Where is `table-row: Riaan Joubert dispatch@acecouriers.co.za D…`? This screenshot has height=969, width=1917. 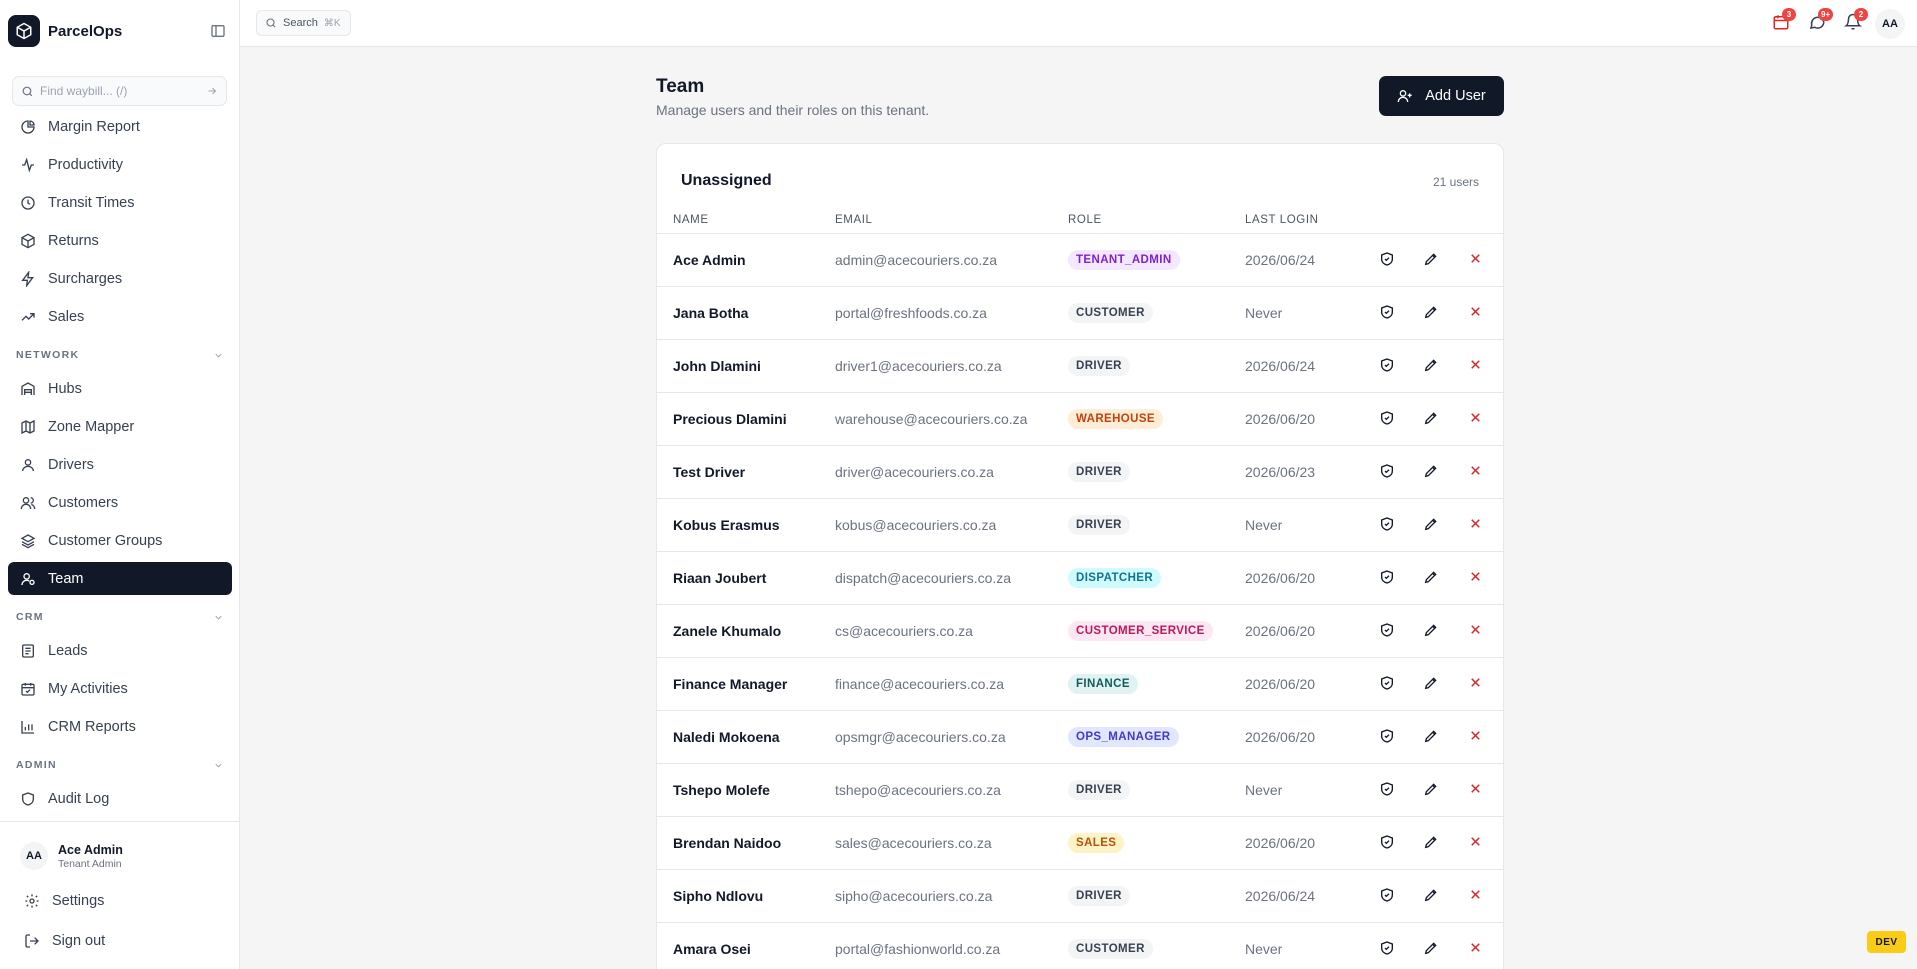
table-row: Riaan Joubert dispatch@acecouriers.co.za D… is located at coordinates (1080, 578).